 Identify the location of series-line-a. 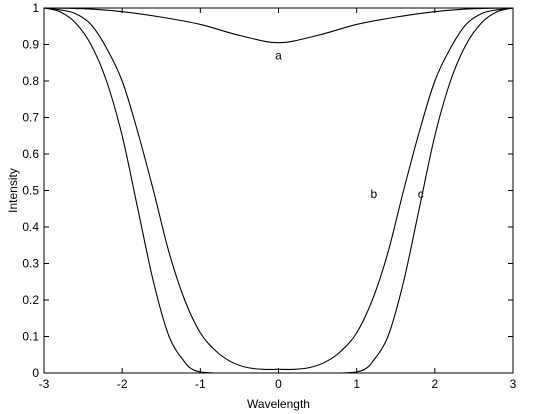
(278, 25).